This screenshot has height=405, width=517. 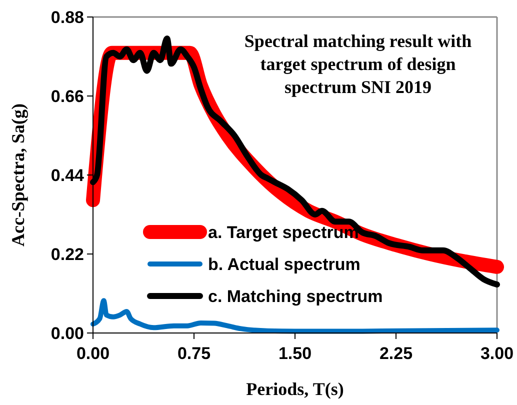 What do you see at coordinates (295, 353) in the screenshot?
I see `x-tick-label: 1.50` at bounding box center [295, 353].